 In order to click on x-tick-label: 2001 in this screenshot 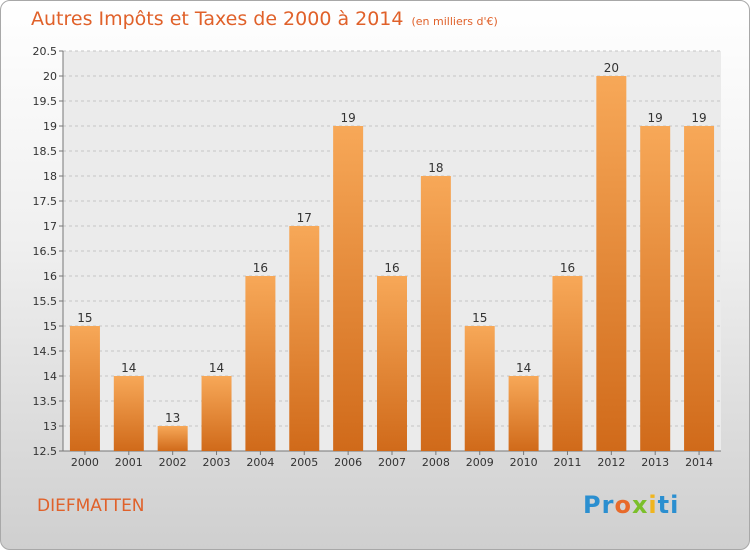, I will do `click(129, 462)`.